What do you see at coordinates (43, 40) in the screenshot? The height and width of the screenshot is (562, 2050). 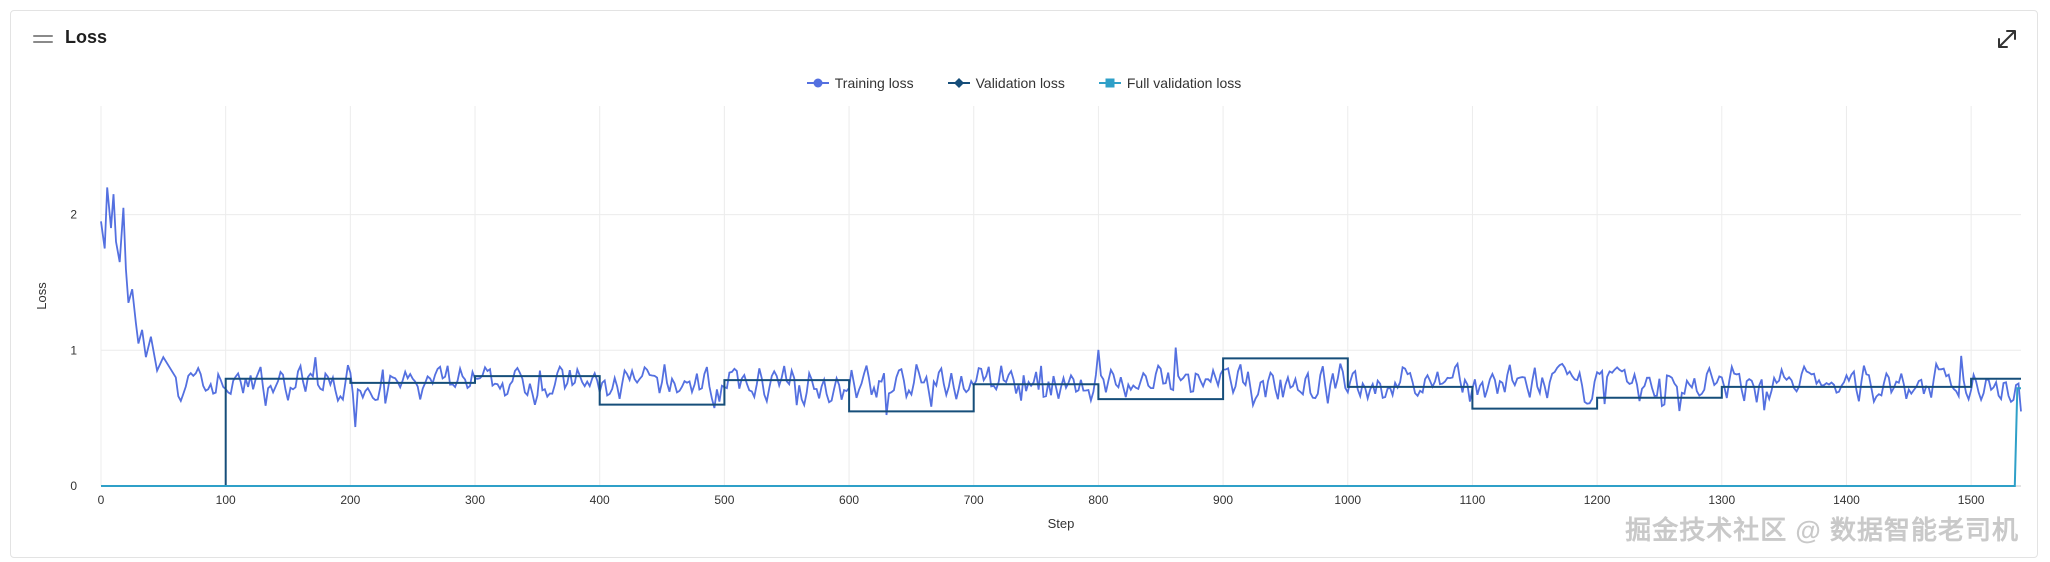 I see `drag-handle-icon` at bounding box center [43, 40].